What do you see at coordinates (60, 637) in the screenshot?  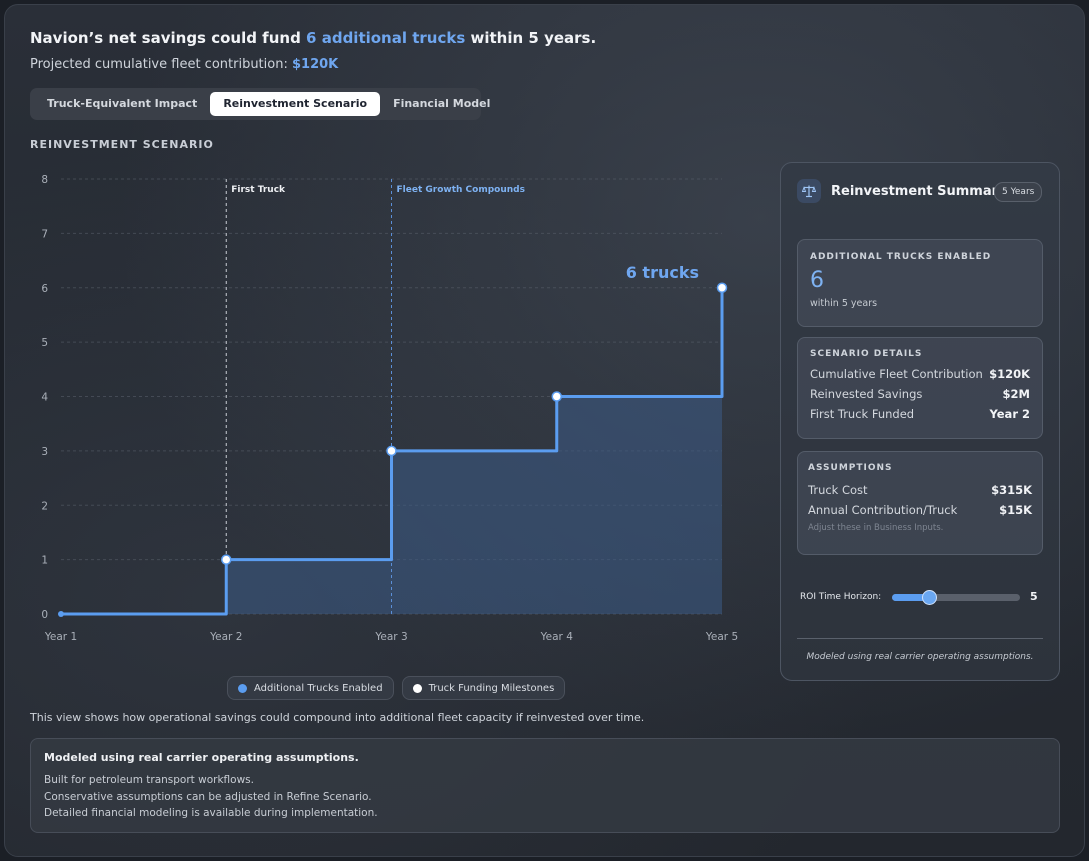 I see `x-tick-label: Year 1` at bounding box center [60, 637].